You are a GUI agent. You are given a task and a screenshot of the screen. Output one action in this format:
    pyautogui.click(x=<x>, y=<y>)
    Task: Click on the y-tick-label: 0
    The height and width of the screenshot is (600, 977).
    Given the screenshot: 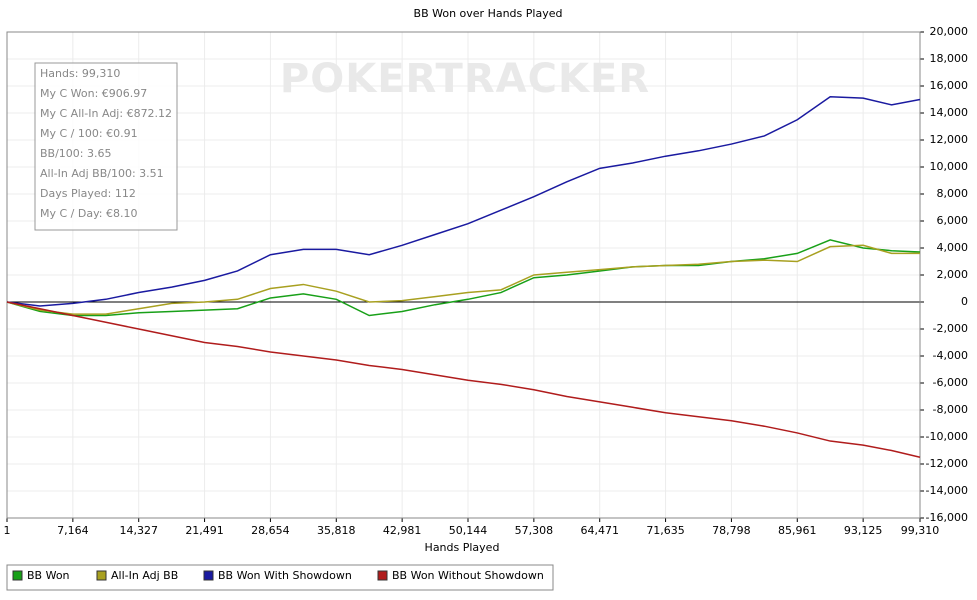 What is the action you would take?
    pyautogui.click(x=964, y=301)
    